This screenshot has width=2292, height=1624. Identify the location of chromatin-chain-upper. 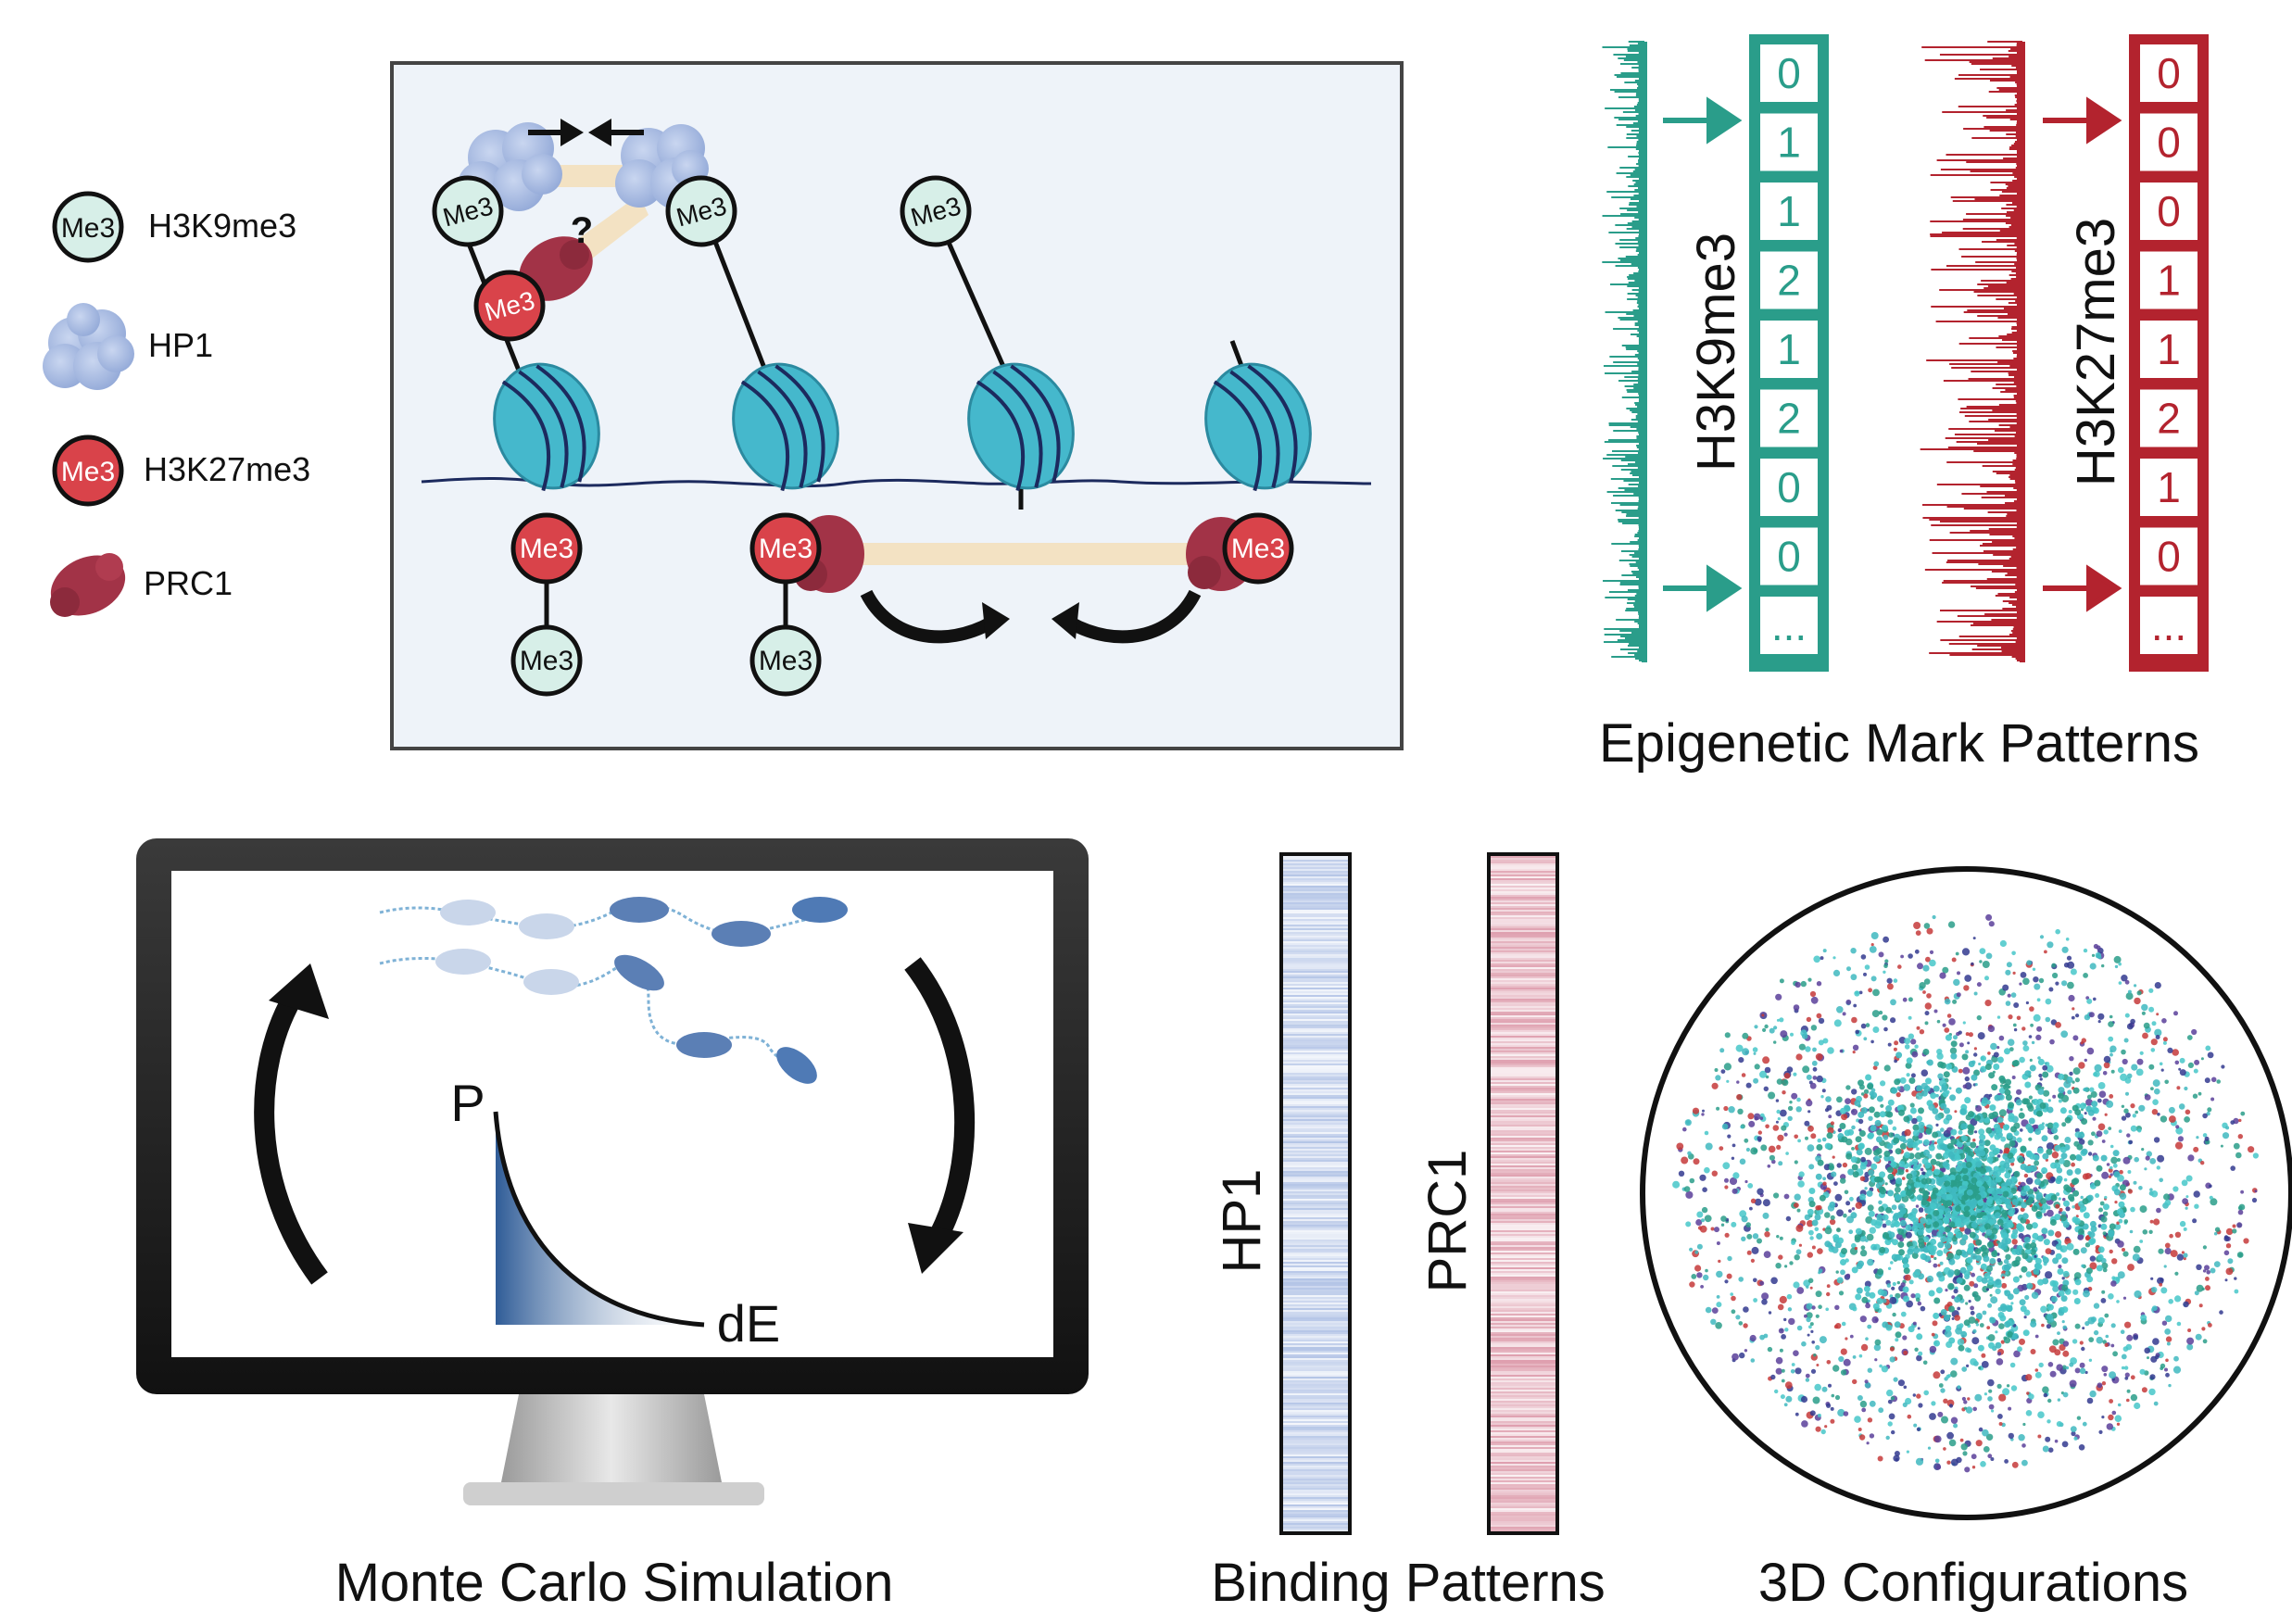
(614, 922).